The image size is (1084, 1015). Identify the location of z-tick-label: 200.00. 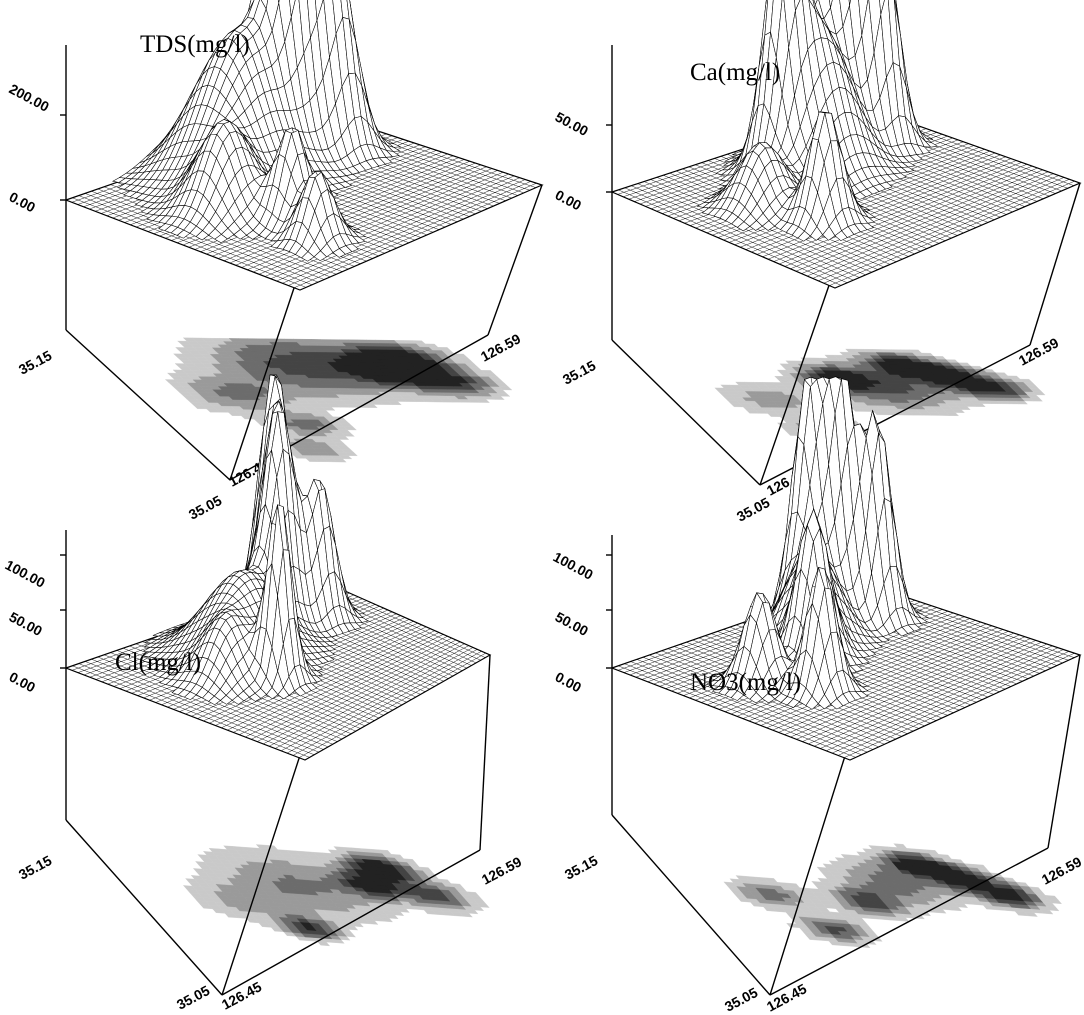
(30, 98).